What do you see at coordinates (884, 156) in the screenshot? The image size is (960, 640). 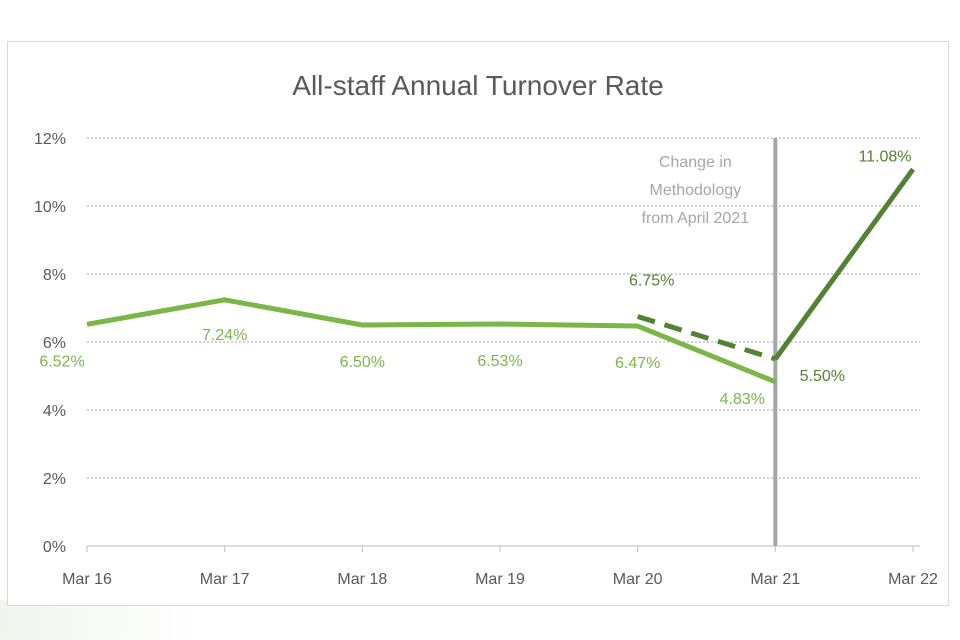 I see `data-label: 11.08%` at bounding box center [884, 156].